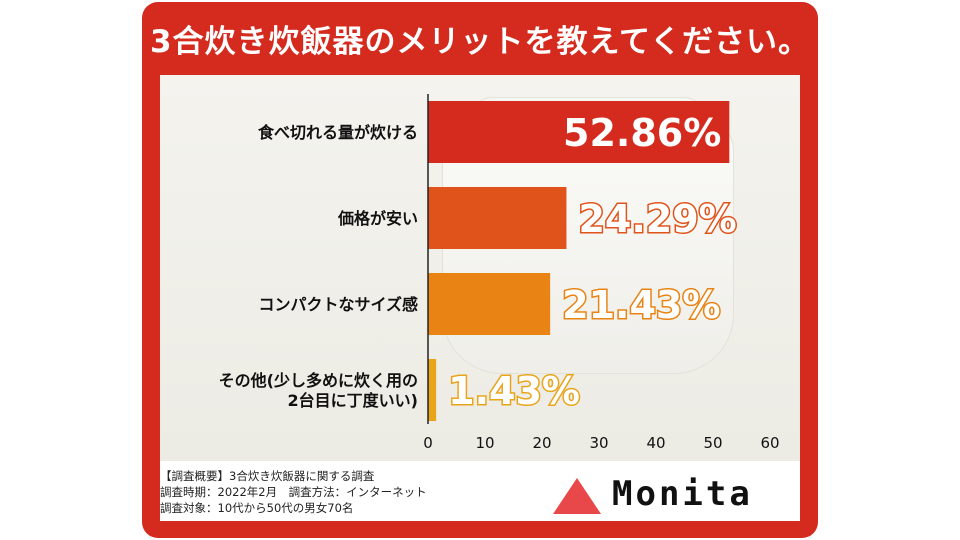 Image resolution: width=960 pixels, height=540 pixels. I want to click on x-tick-label: 30, so click(598, 443).